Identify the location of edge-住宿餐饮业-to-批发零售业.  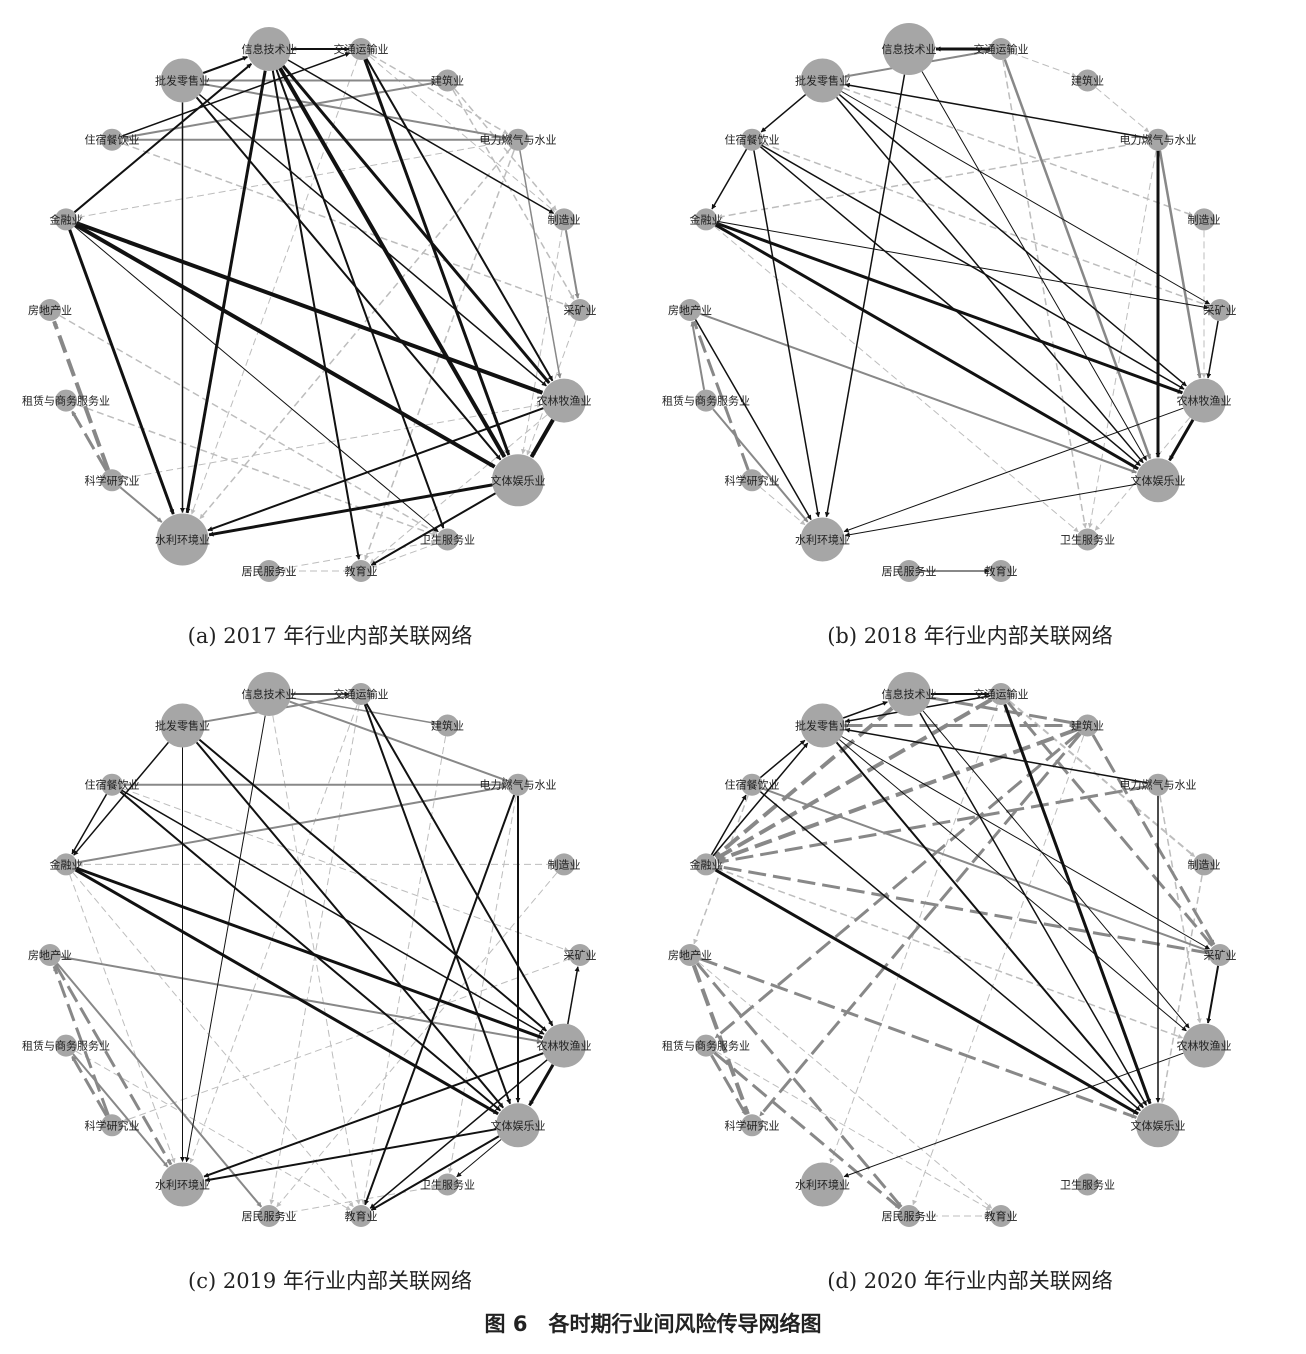
(782, 759).